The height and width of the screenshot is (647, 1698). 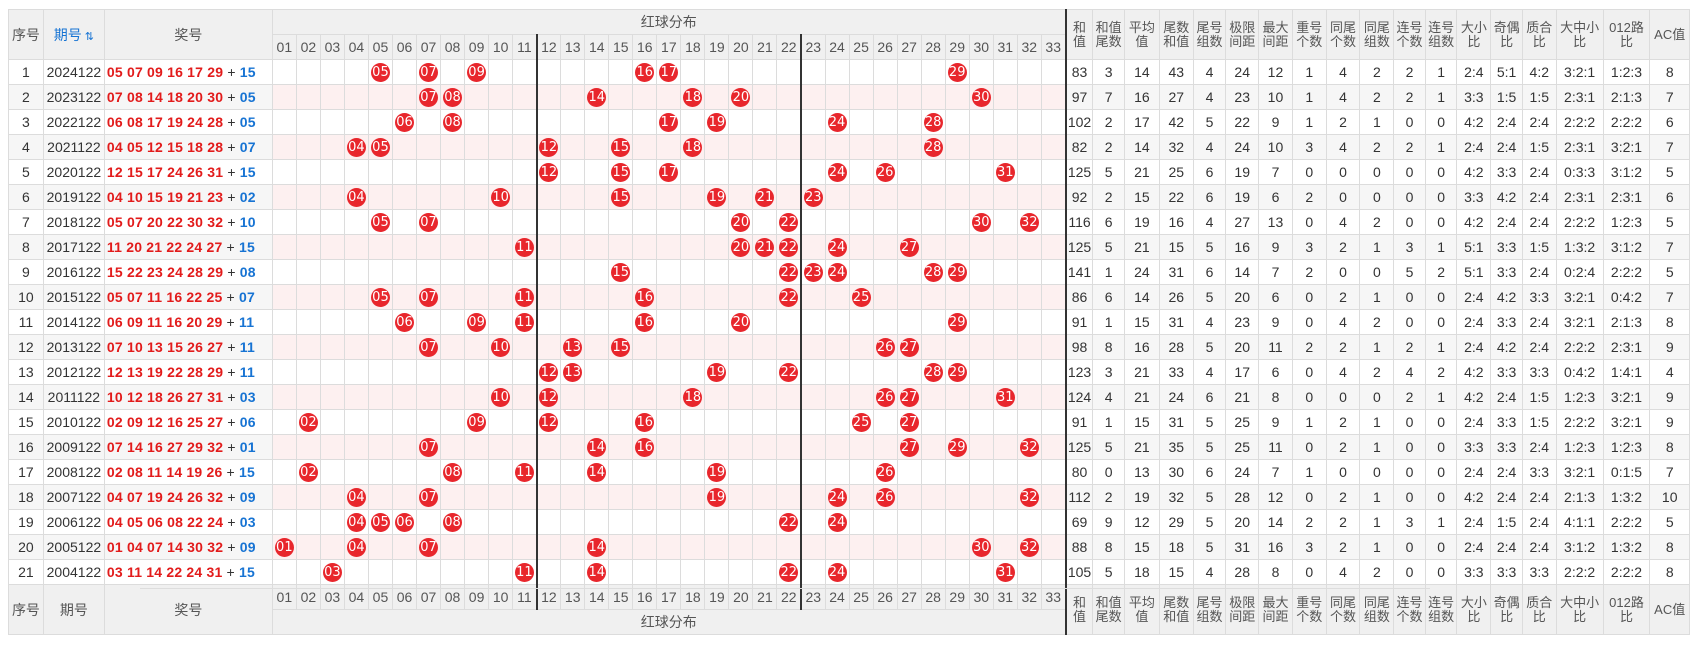 What do you see at coordinates (88, 36) in the screenshot?
I see `sort-arrow-icon: ⇅` at bounding box center [88, 36].